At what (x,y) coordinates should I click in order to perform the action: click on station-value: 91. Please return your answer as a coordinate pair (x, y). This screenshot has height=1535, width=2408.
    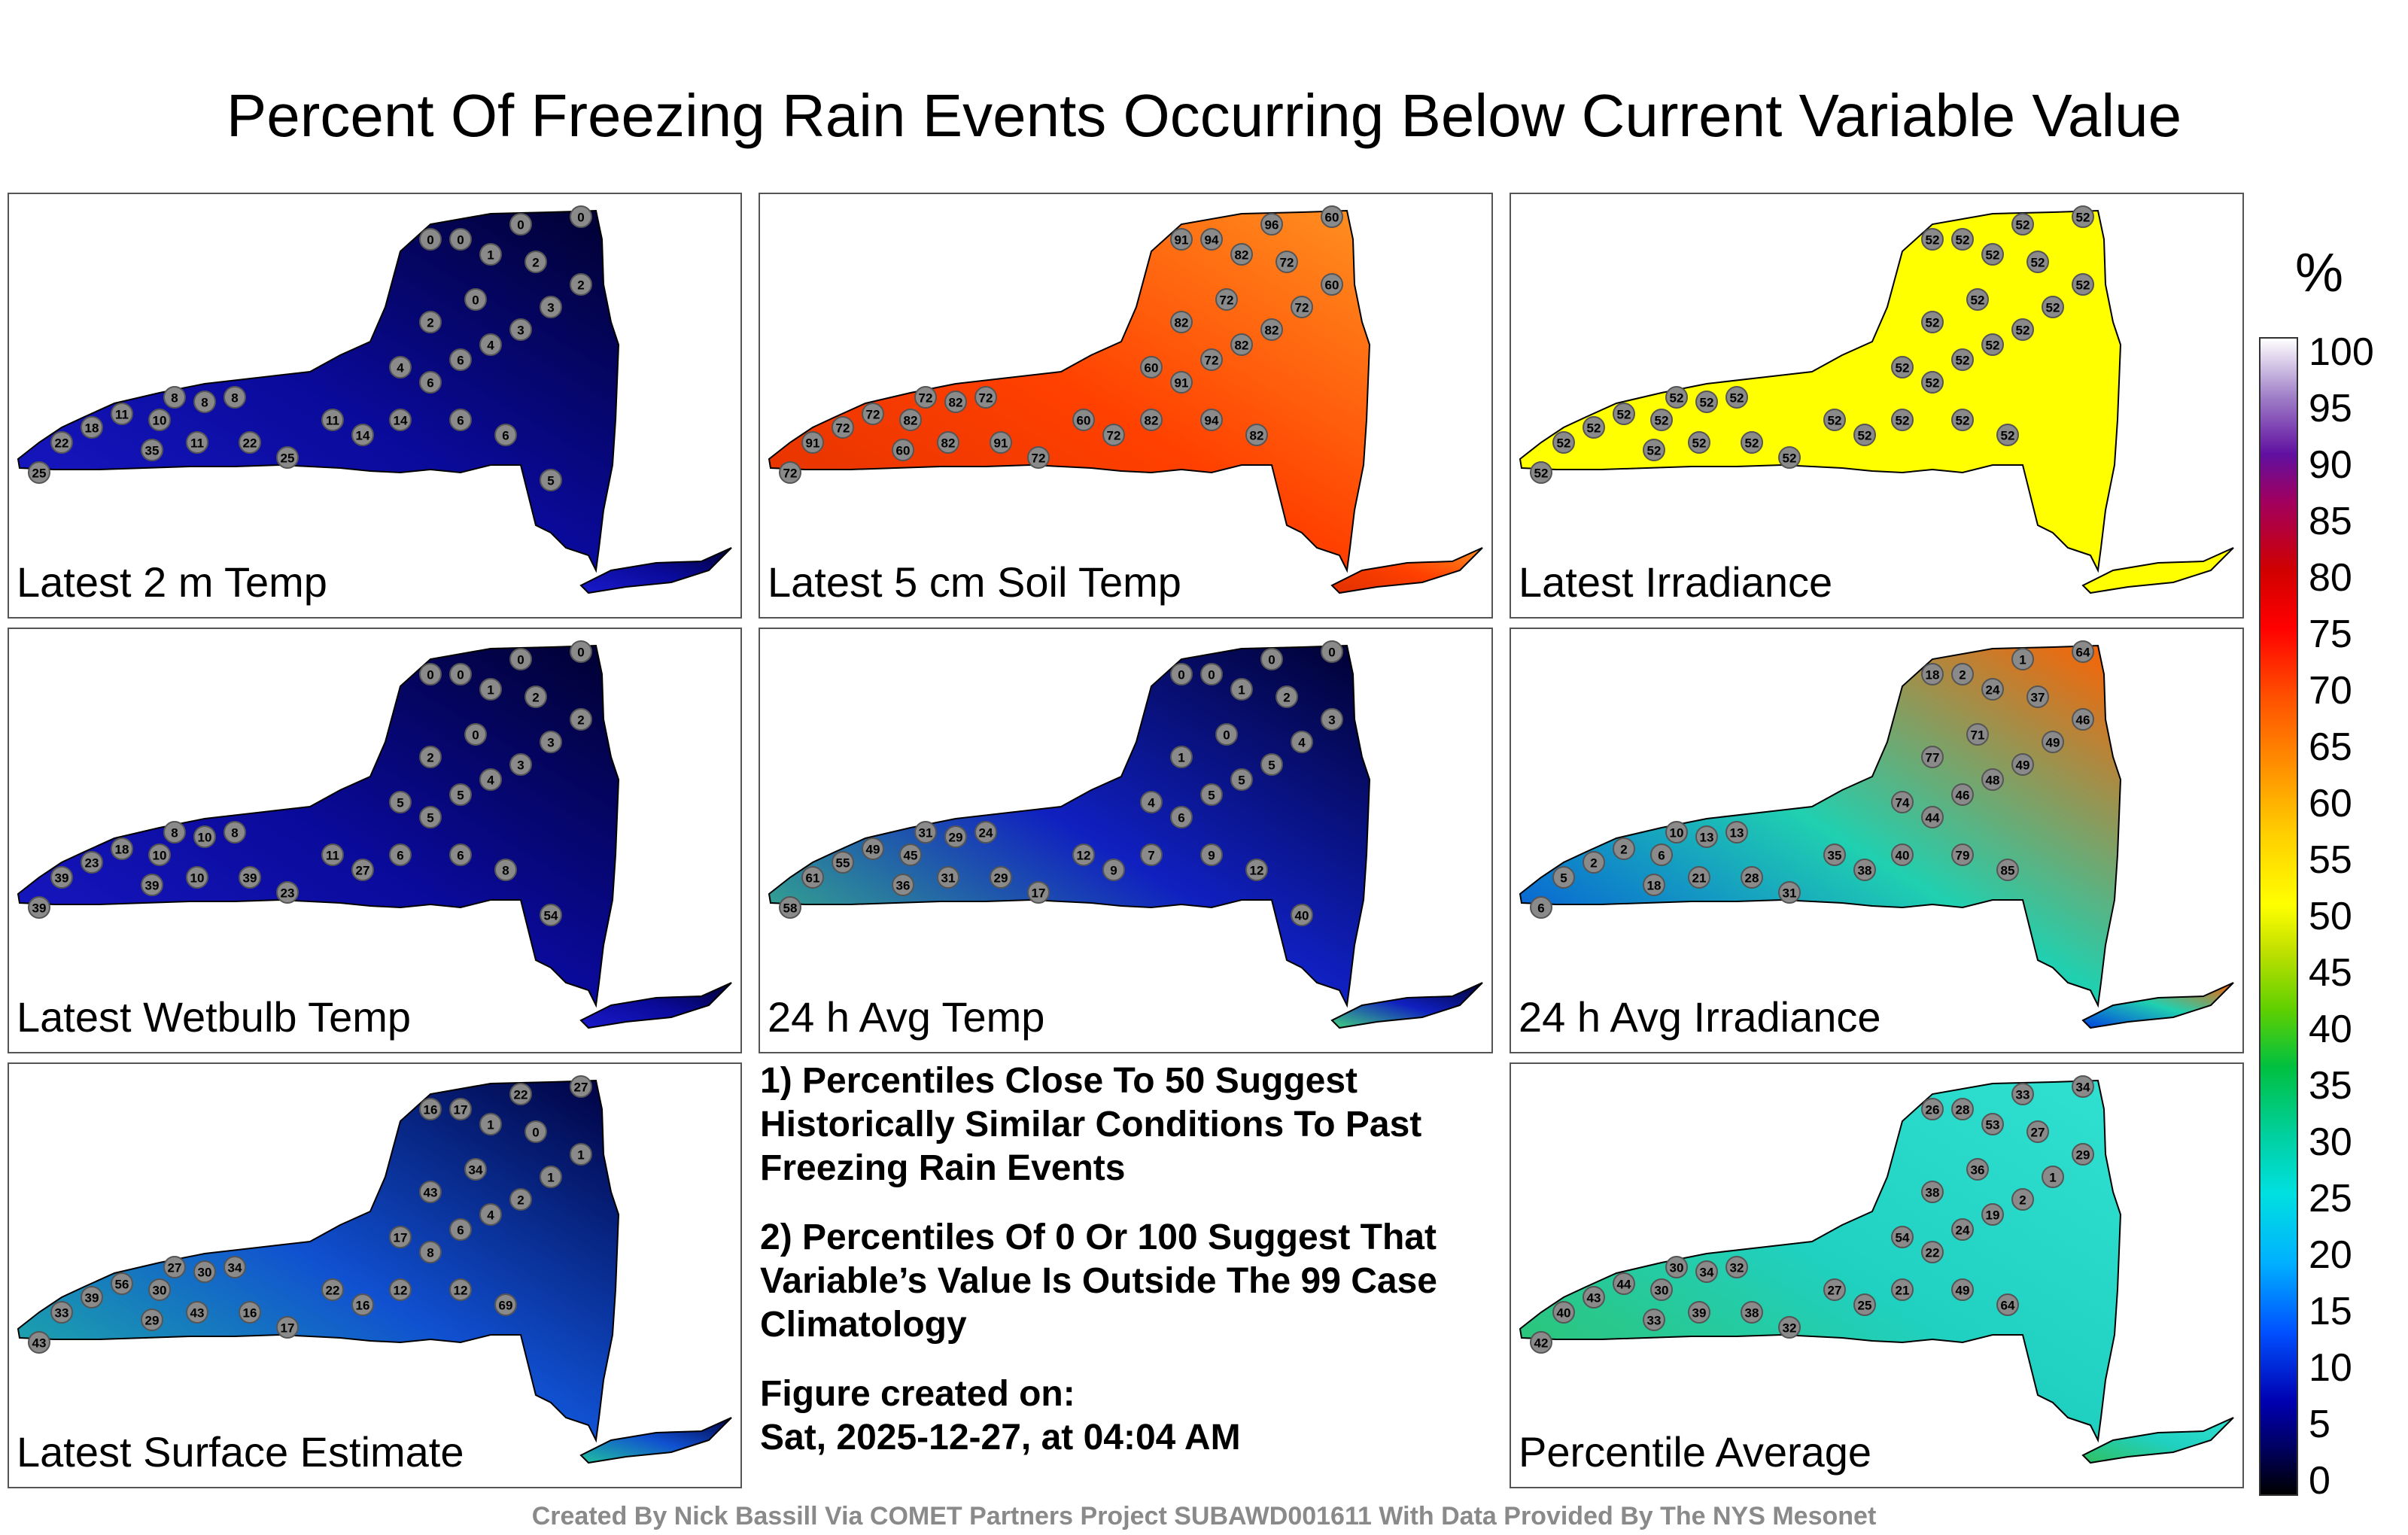
    Looking at the image, I should click on (1182, 383).